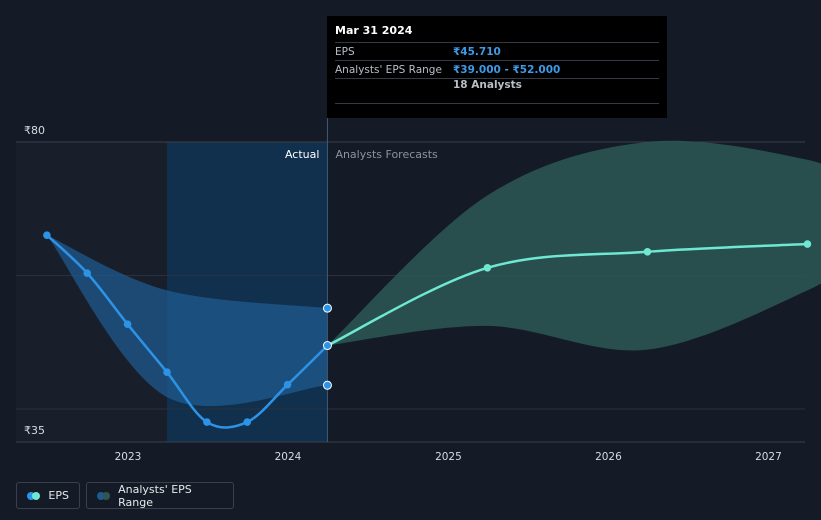 This screenshot has height=520, width=821. Describe the element at coordinates (345, 51) in the screenshot. I see `tooltip-eps-label: EPS` at that location.